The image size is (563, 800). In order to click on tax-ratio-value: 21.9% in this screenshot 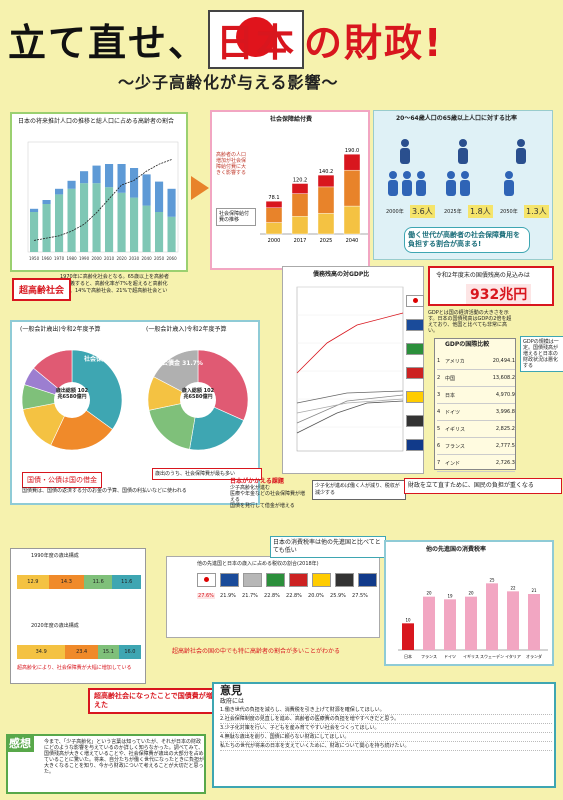, I will do `click(228, 596)`.